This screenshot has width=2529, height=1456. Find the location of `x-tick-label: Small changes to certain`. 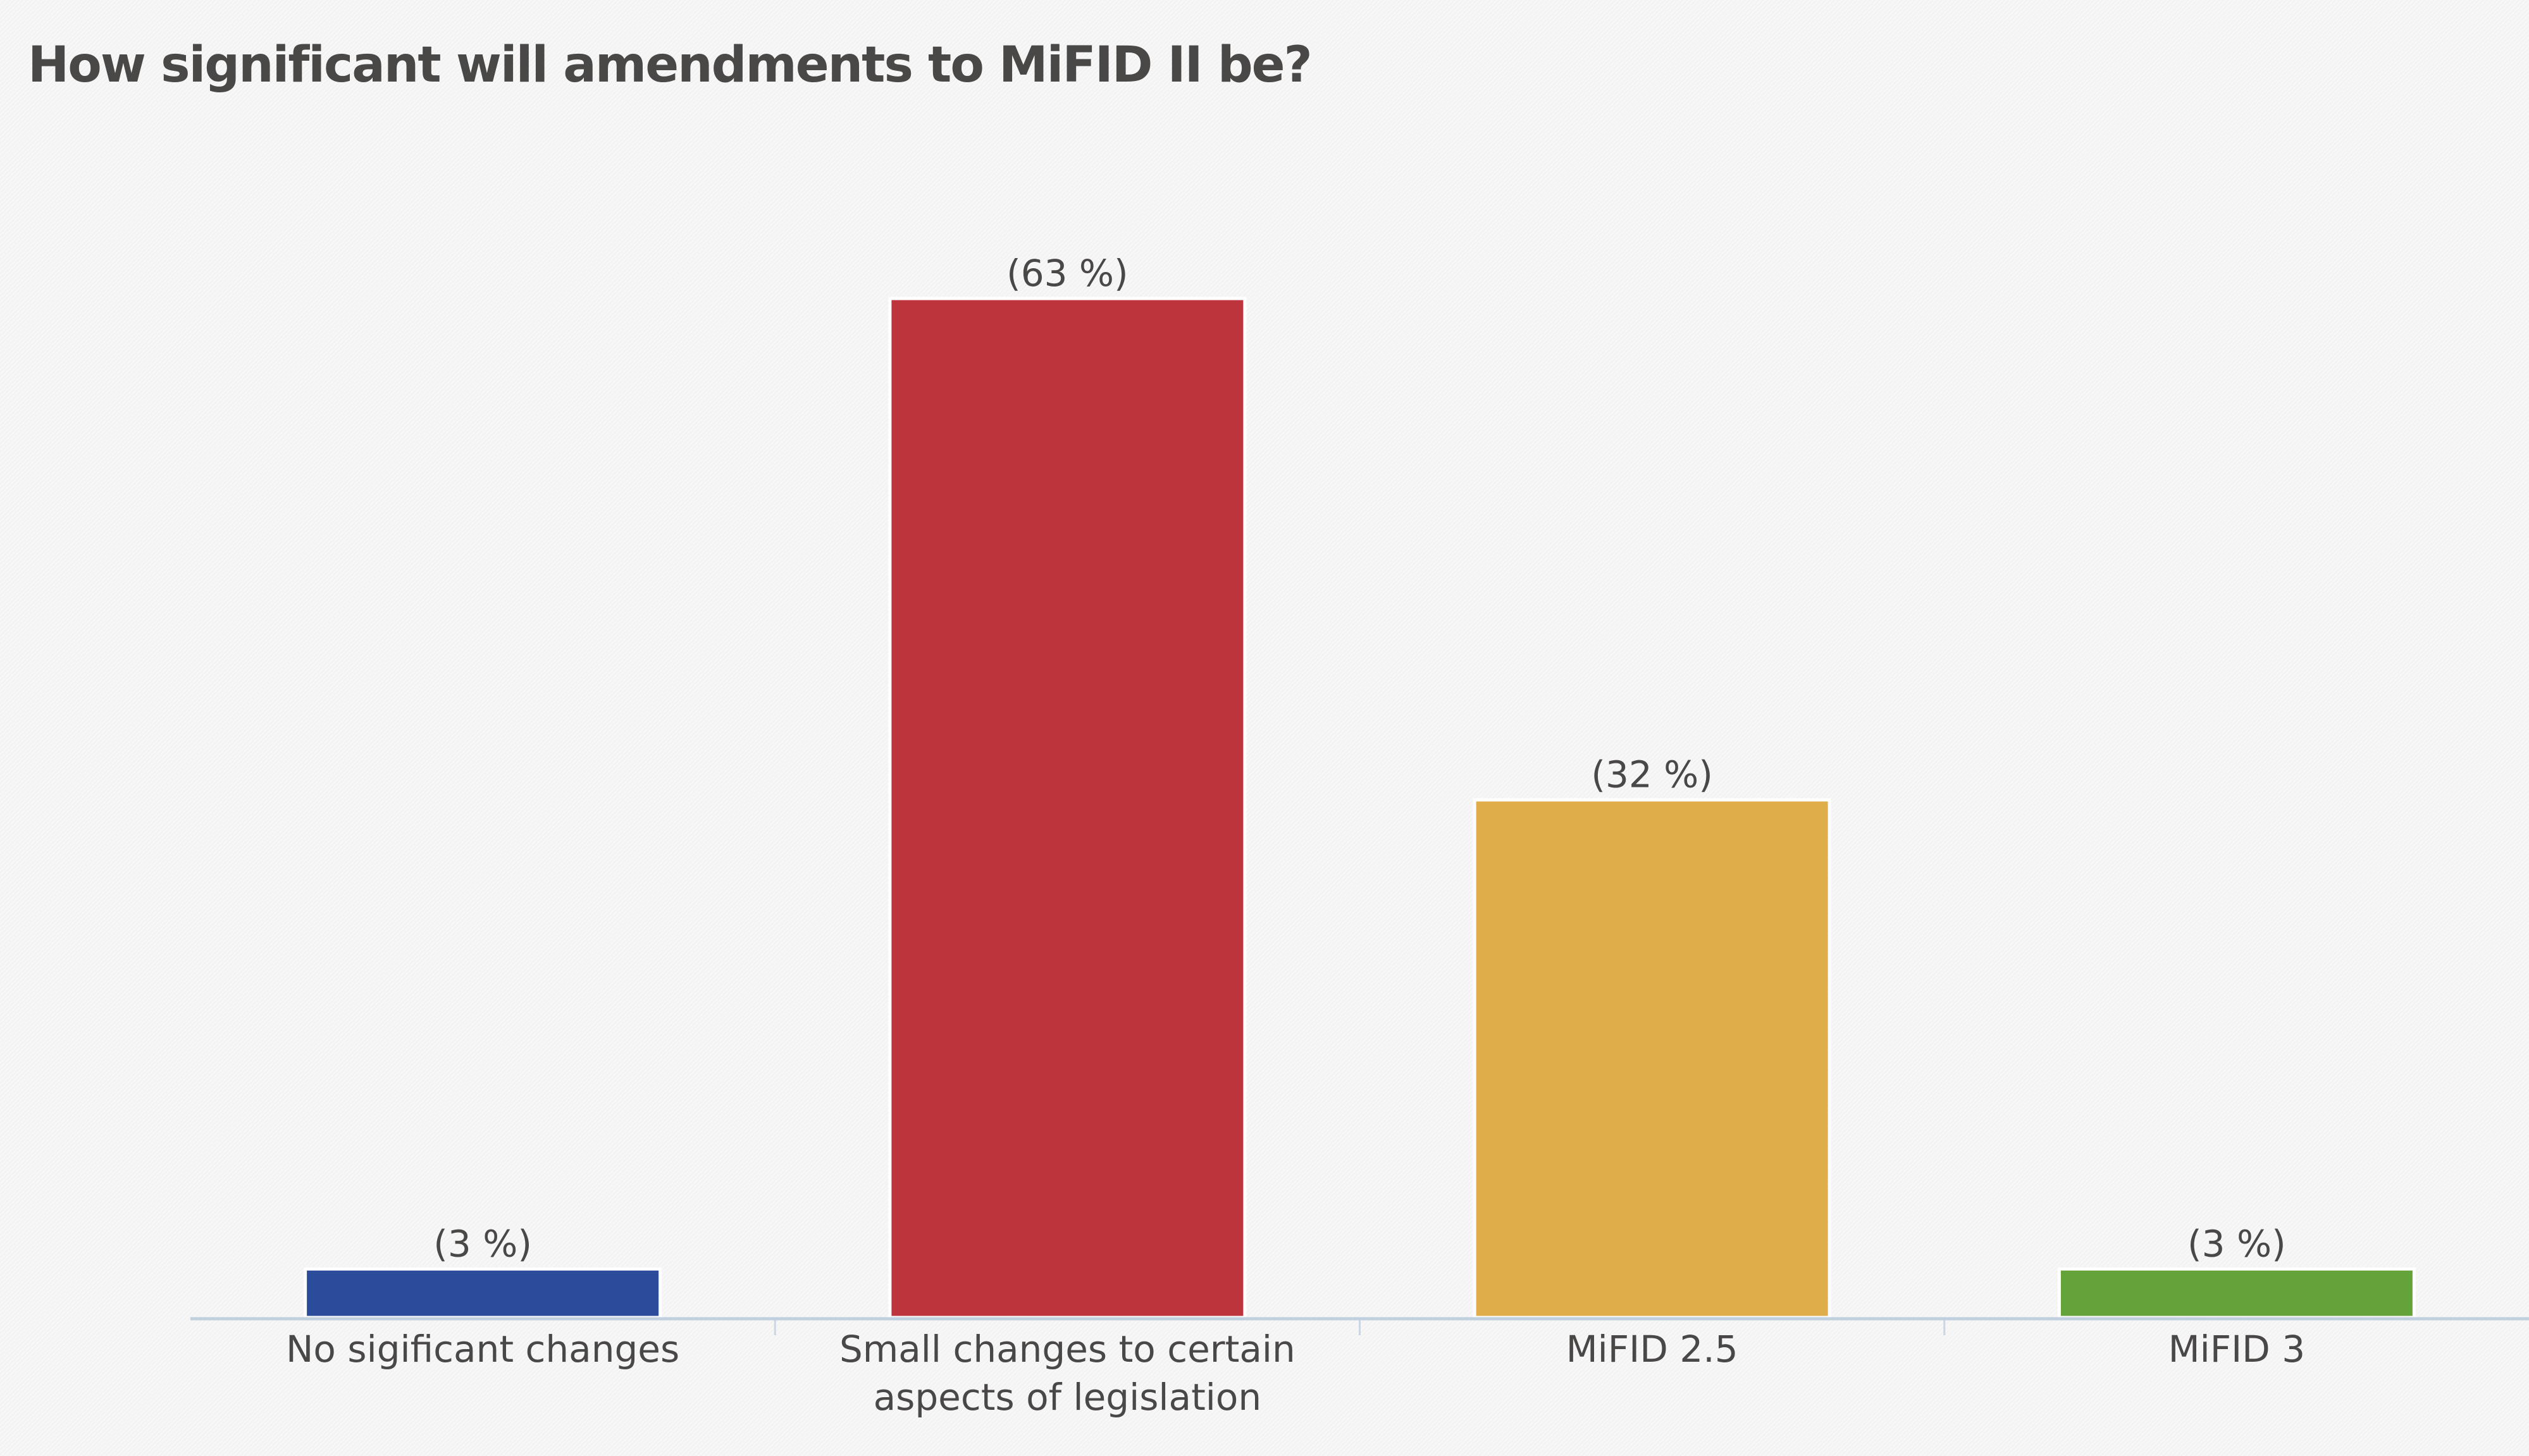

x-tick-label: Small changes to certain is located at coordinates (1067, 1349).